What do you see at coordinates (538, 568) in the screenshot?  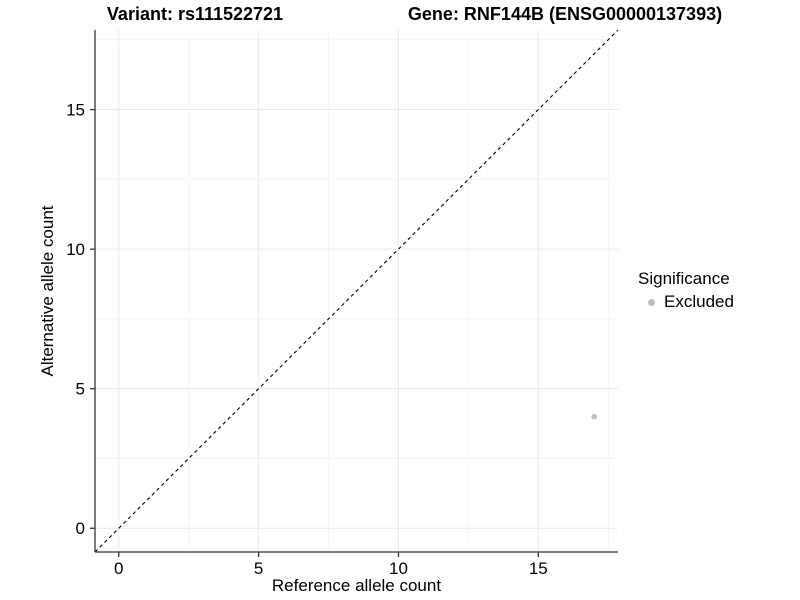 I see `x-tick-label: 15` at bounding box center [538, 568].